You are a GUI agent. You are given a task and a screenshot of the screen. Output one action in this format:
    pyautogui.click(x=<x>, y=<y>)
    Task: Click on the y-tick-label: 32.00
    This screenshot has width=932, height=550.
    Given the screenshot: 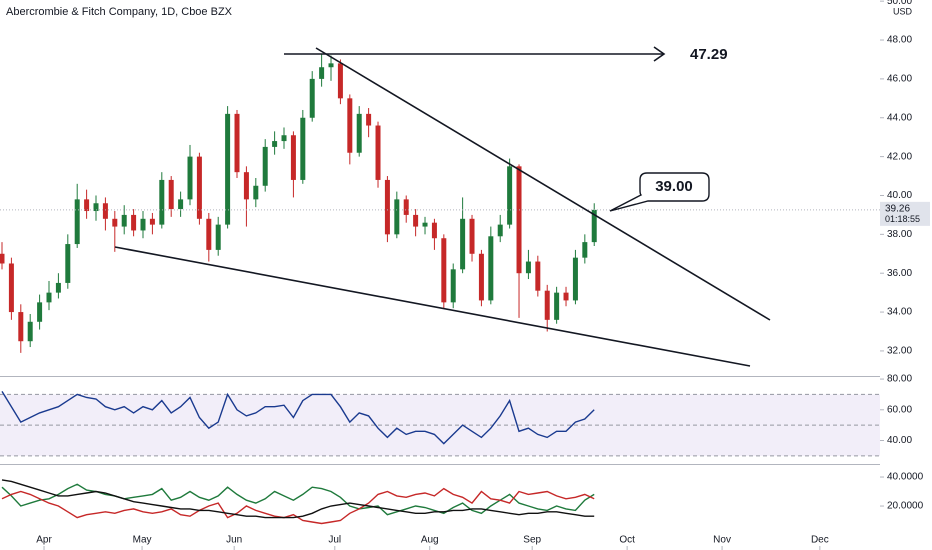 What is the action you would take?
    pyautogui.click(x=899, y=351)
    